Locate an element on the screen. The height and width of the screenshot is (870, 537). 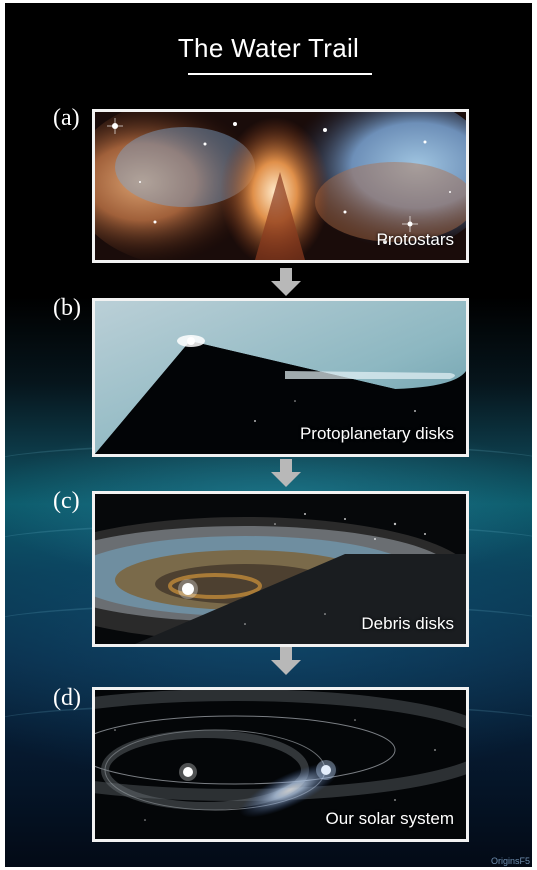
panel-c-debris-disks: Debris disks is located at coordinates (280, 569).